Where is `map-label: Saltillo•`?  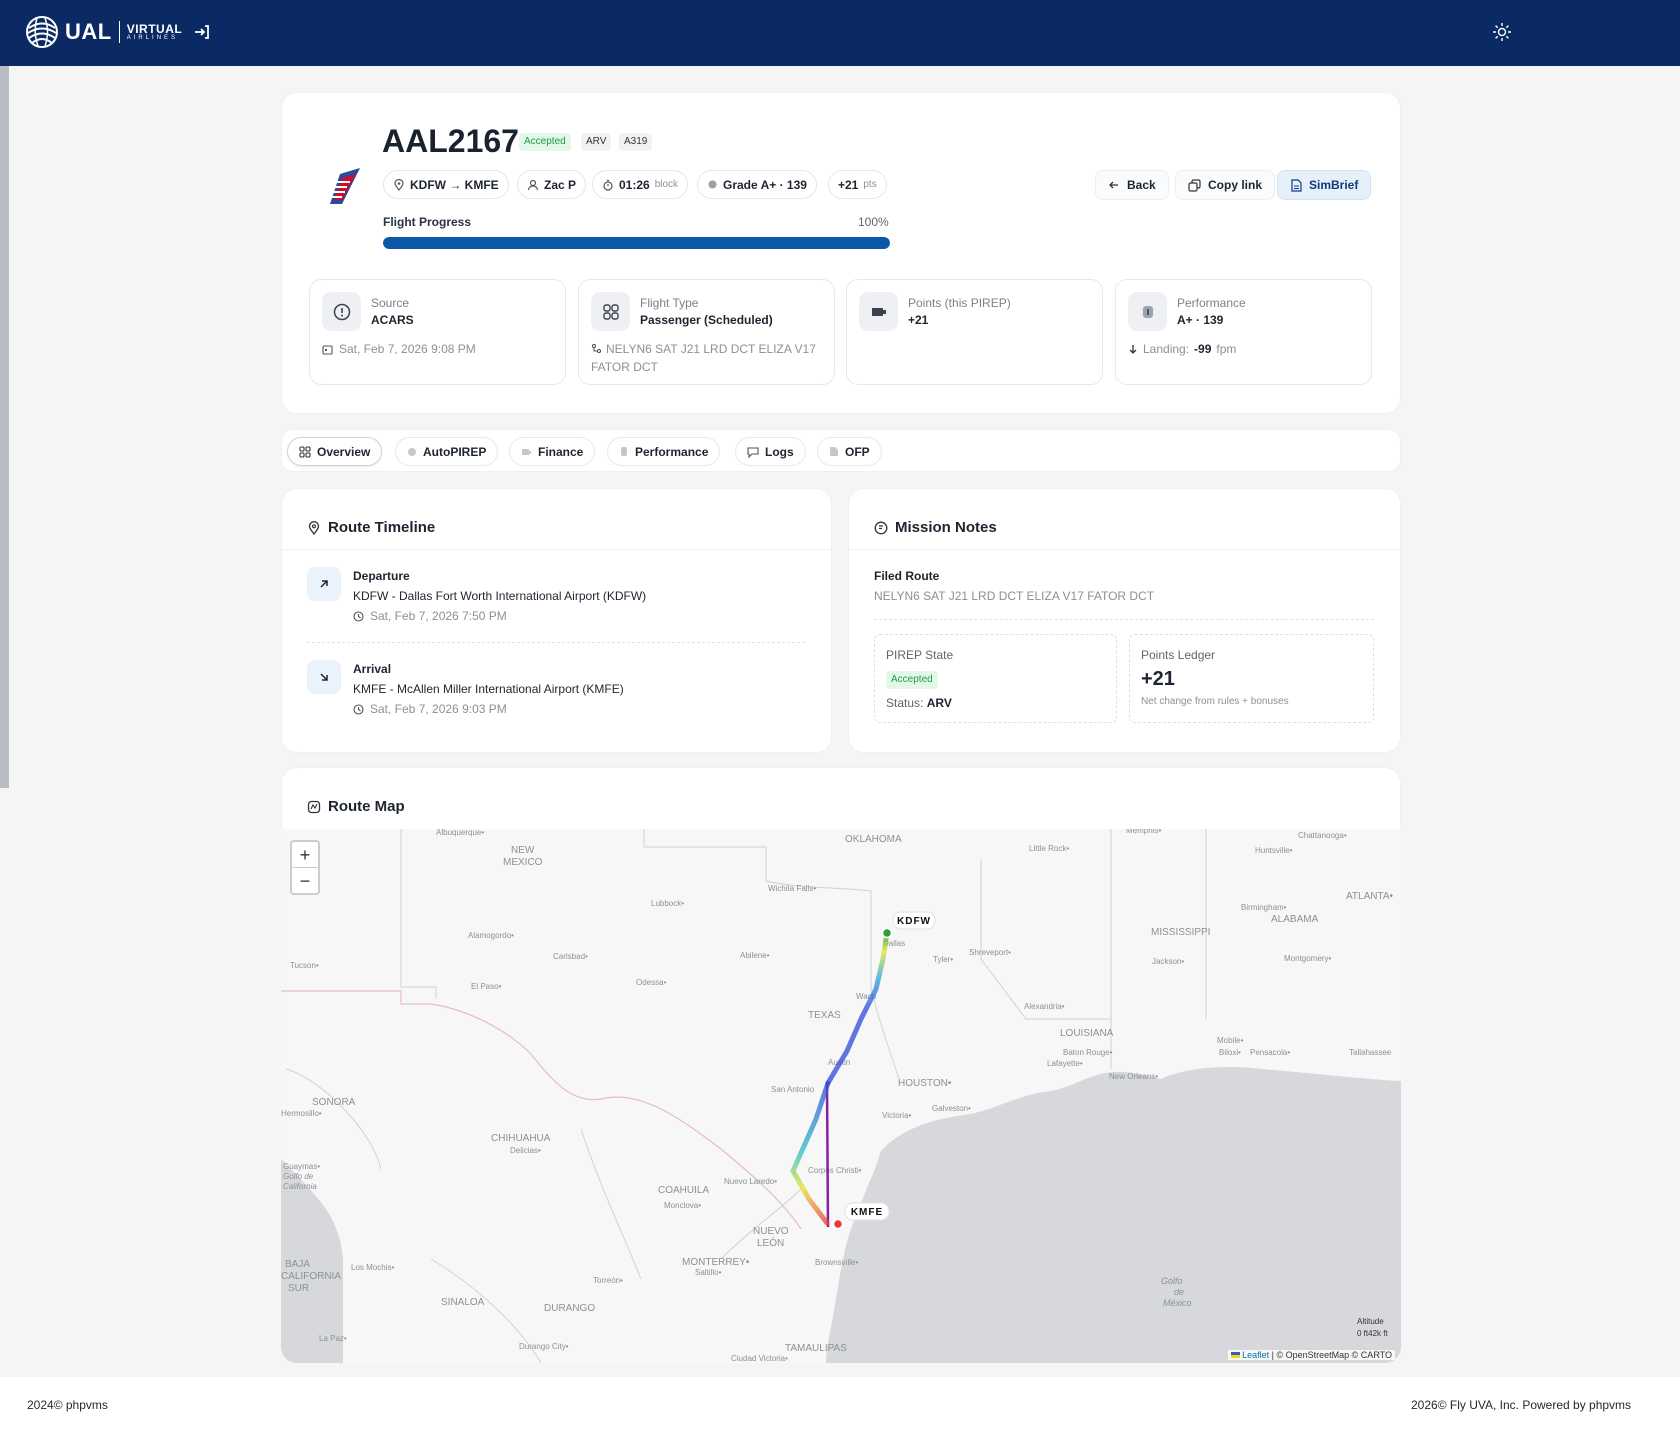 map-label: Saltillo• is located at coordinates (708, 1272).